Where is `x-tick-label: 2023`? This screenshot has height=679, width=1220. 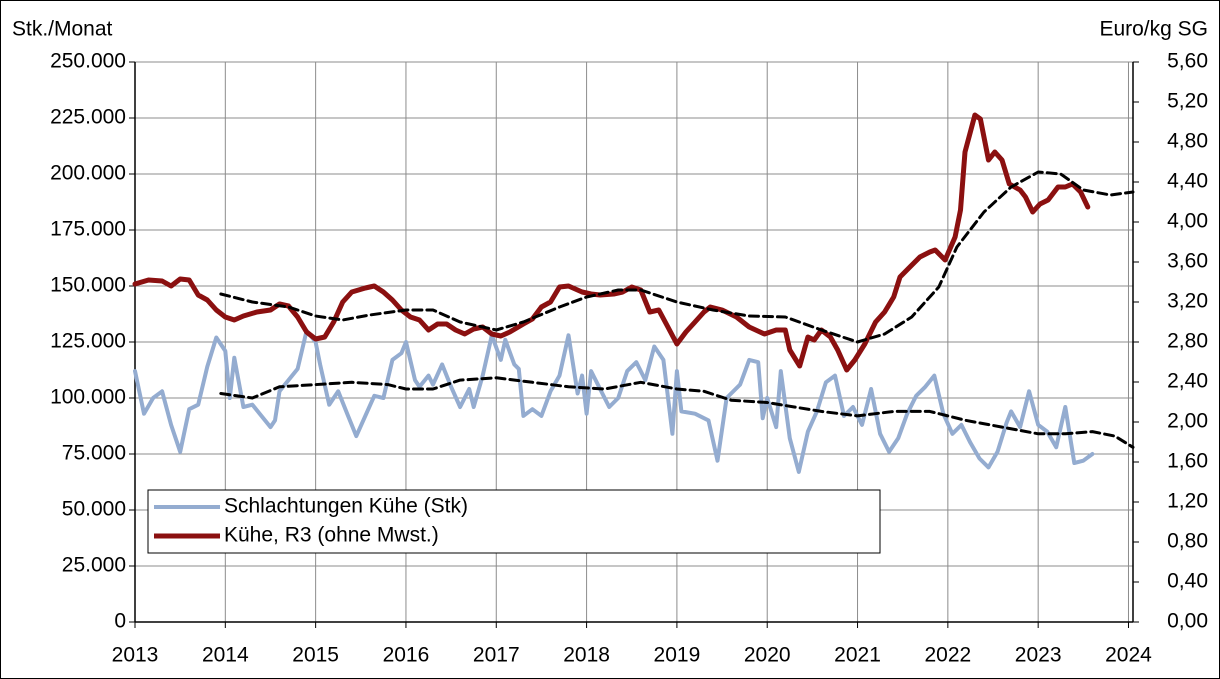
x-tick-label: 2023 is located at coordinates (1038, 655).